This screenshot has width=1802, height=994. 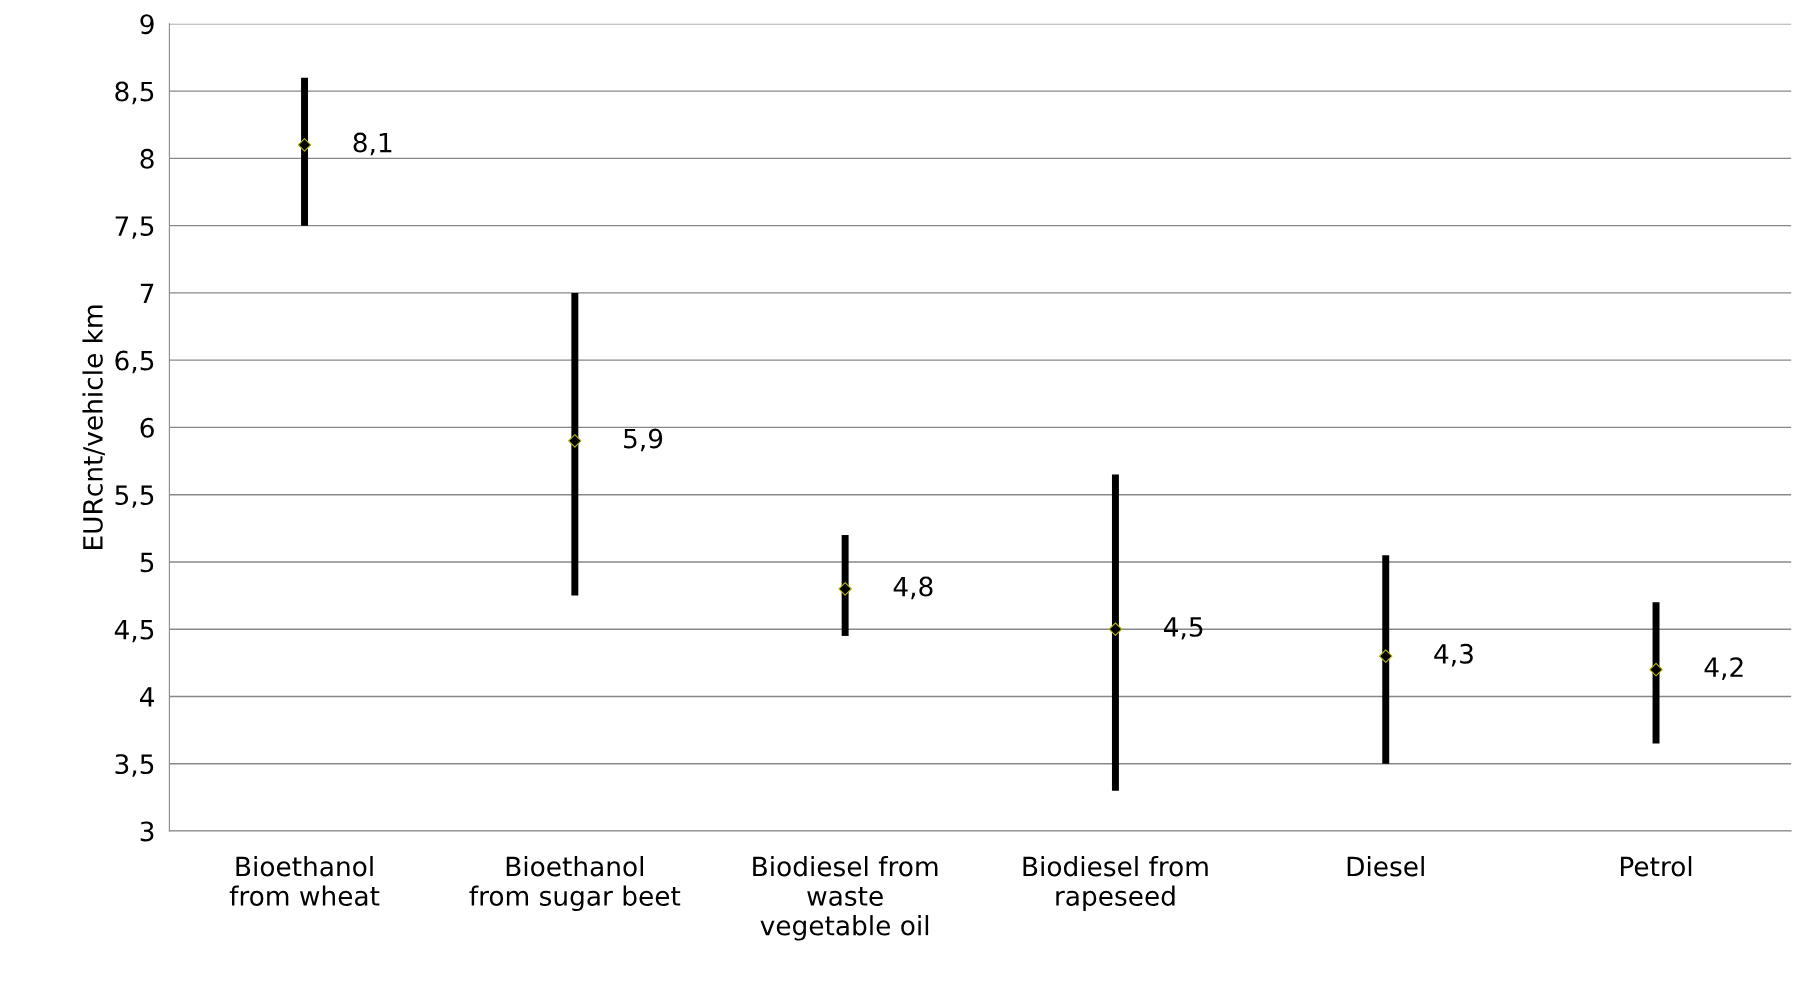 What do you see at coordinates (134, 496) in the screenshot?
I see `y-tick-label: 5,5` at bounding box center [134, 496].